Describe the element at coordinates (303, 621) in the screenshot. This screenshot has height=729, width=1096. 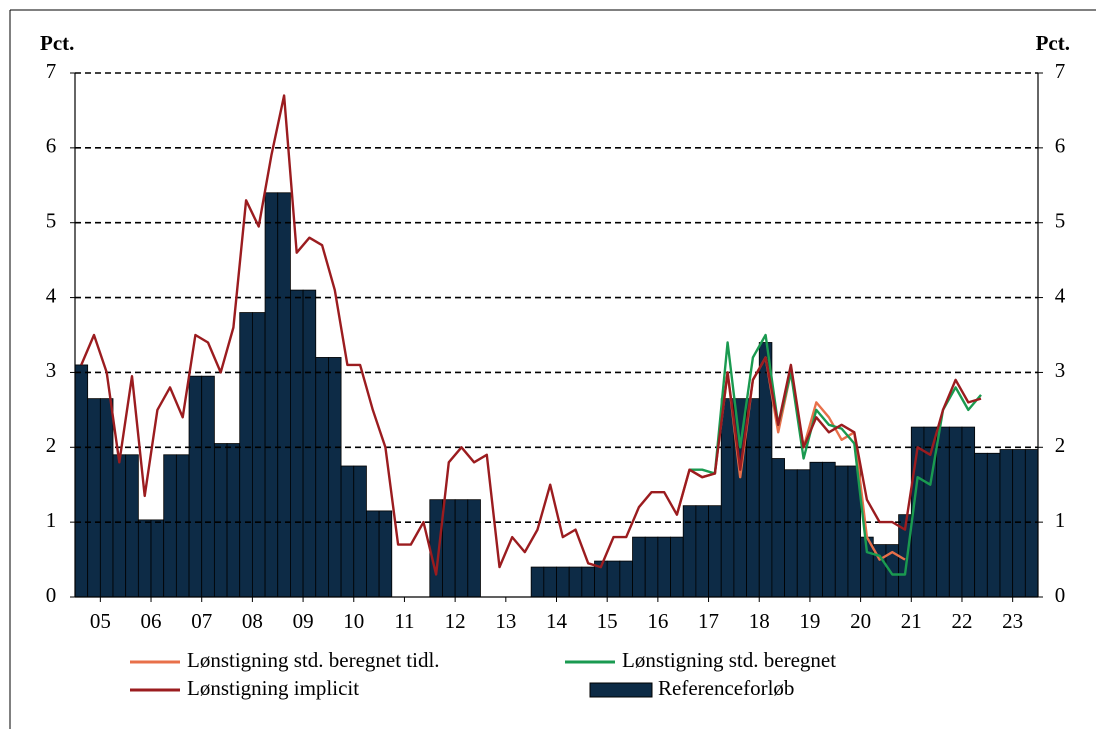
I see `x-tick-label: 09` at that location.